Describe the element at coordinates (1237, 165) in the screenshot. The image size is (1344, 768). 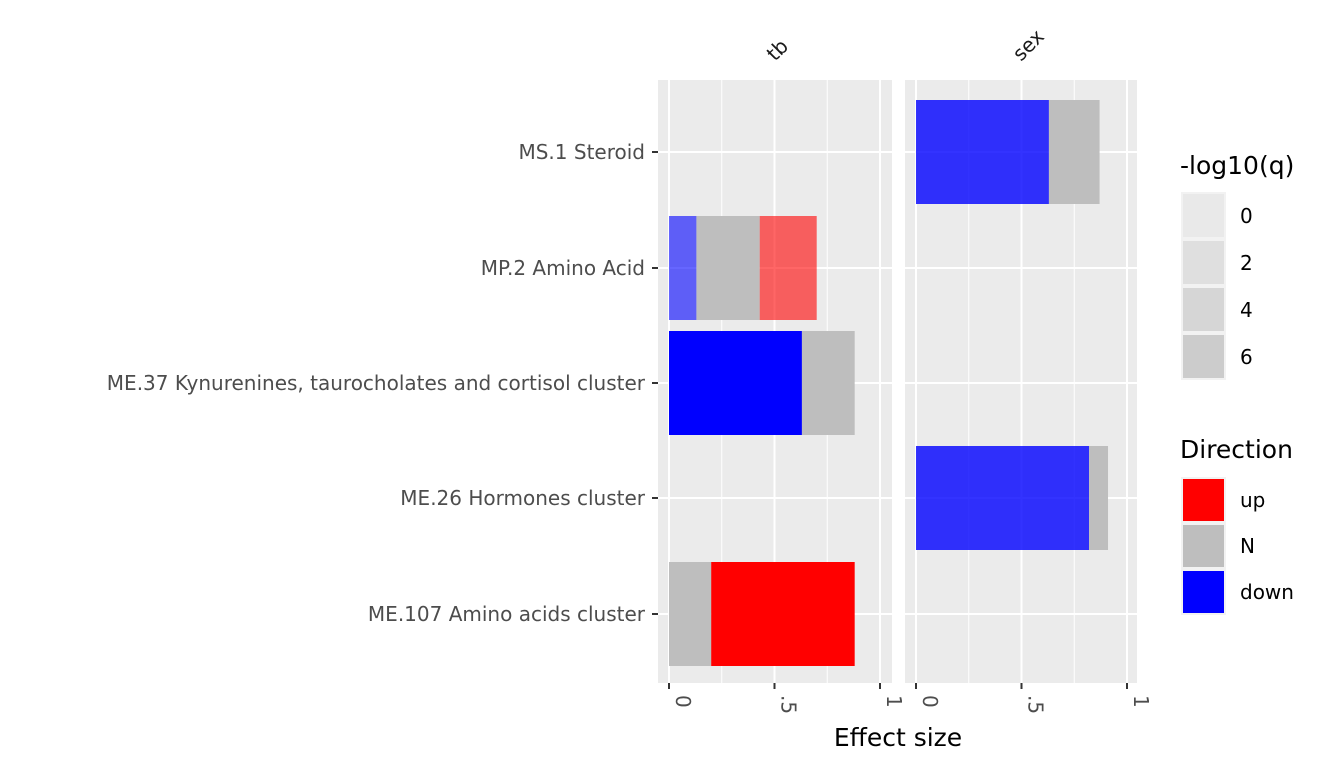
I see `legend-title: -log10(q)` at that location.